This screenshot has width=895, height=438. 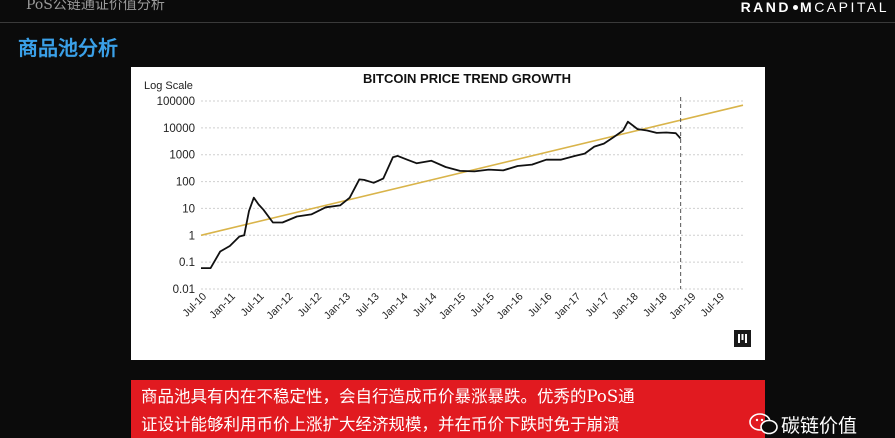 I want to click on brand-text-m: M, so click(x=807, y=7).